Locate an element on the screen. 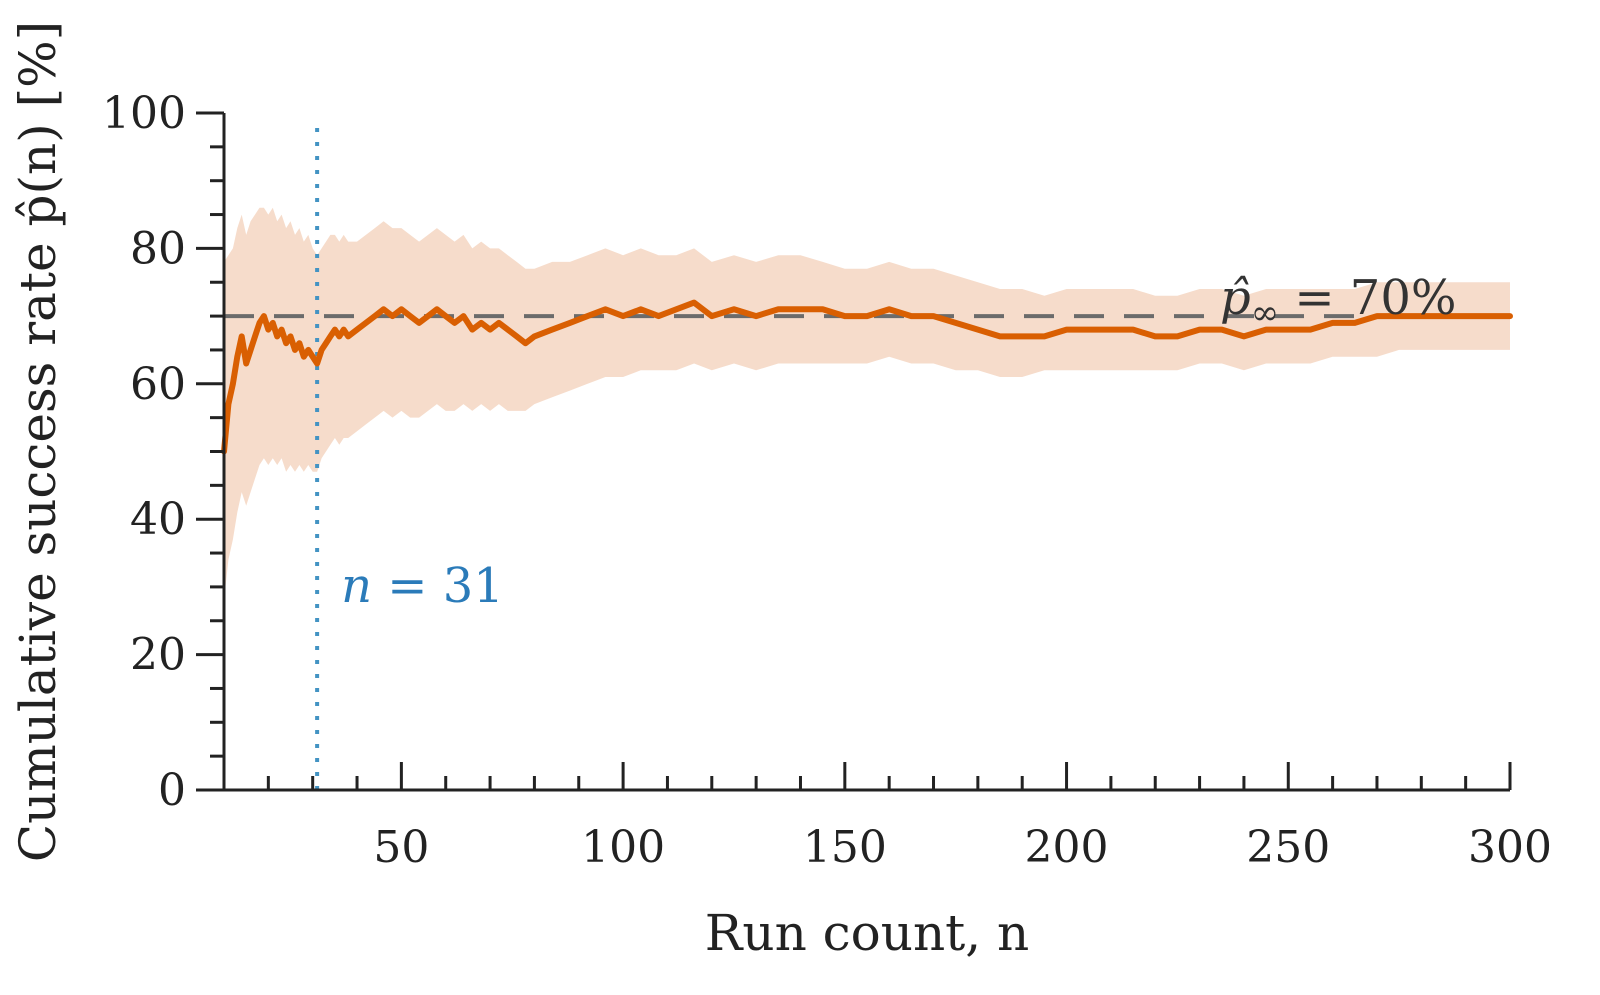  y-tick-label: 80 is located at coordinates (158, 248).